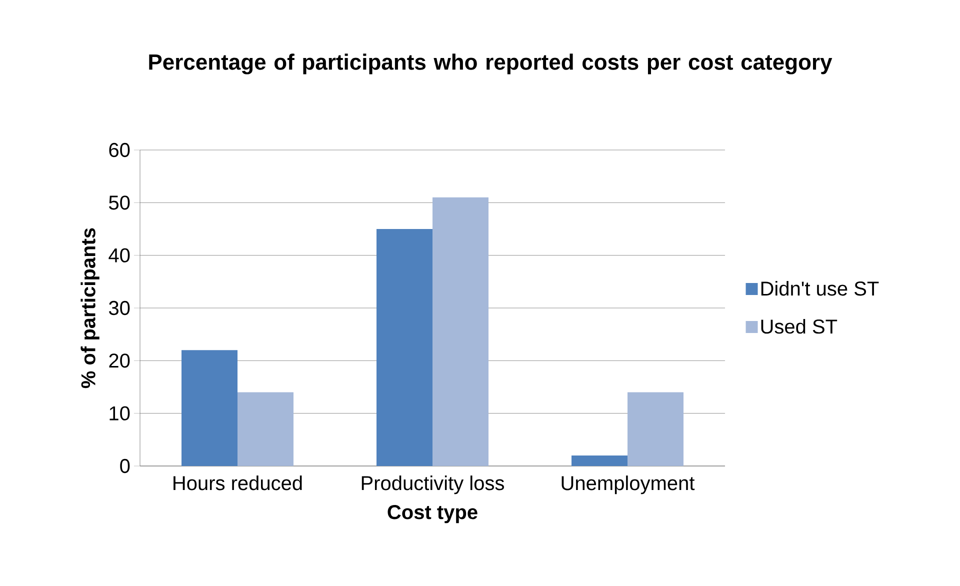 The width and height of the screenshot is (960, 586). What do you see at coordinates (125, 466) in the screenshot?
I see `y-tick-label: 0` at bounding box center [125, 466].